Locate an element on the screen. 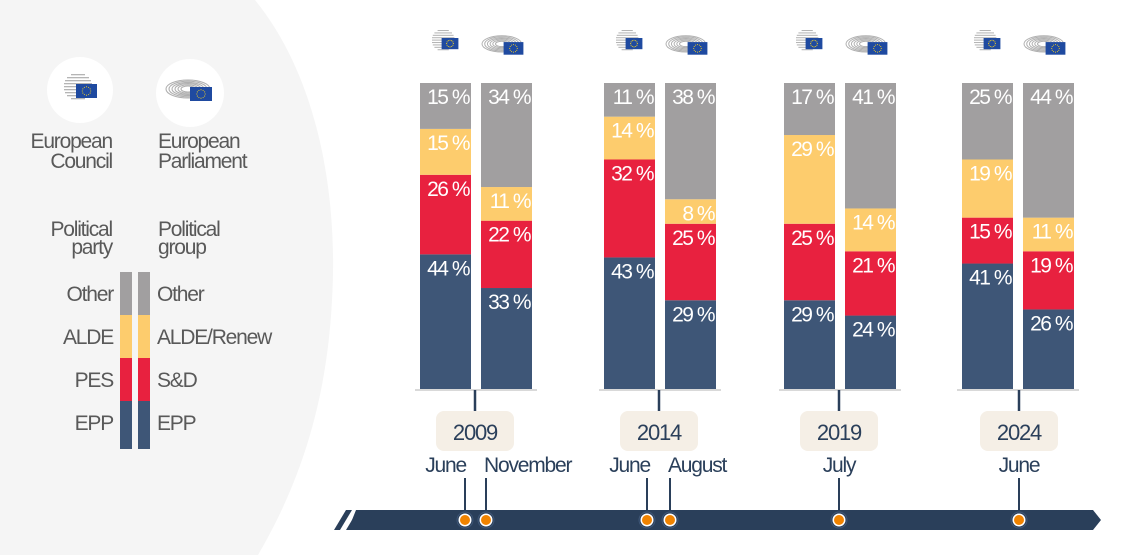 The height and width of the screenshot is (555, 1129). data-label: 11 % is located at coordinates (633, 97).